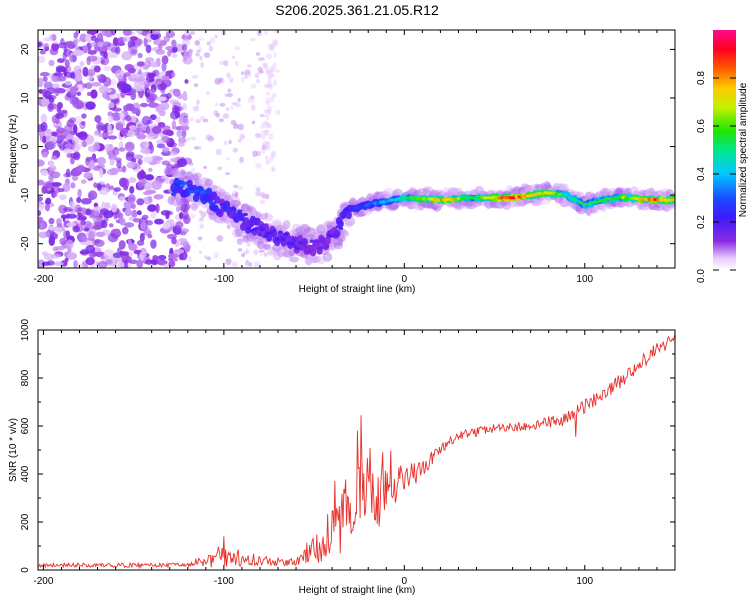  Describe the element at coordinates (25, 146) in the screenshot. I see `y-tick-label: 0` at that location.